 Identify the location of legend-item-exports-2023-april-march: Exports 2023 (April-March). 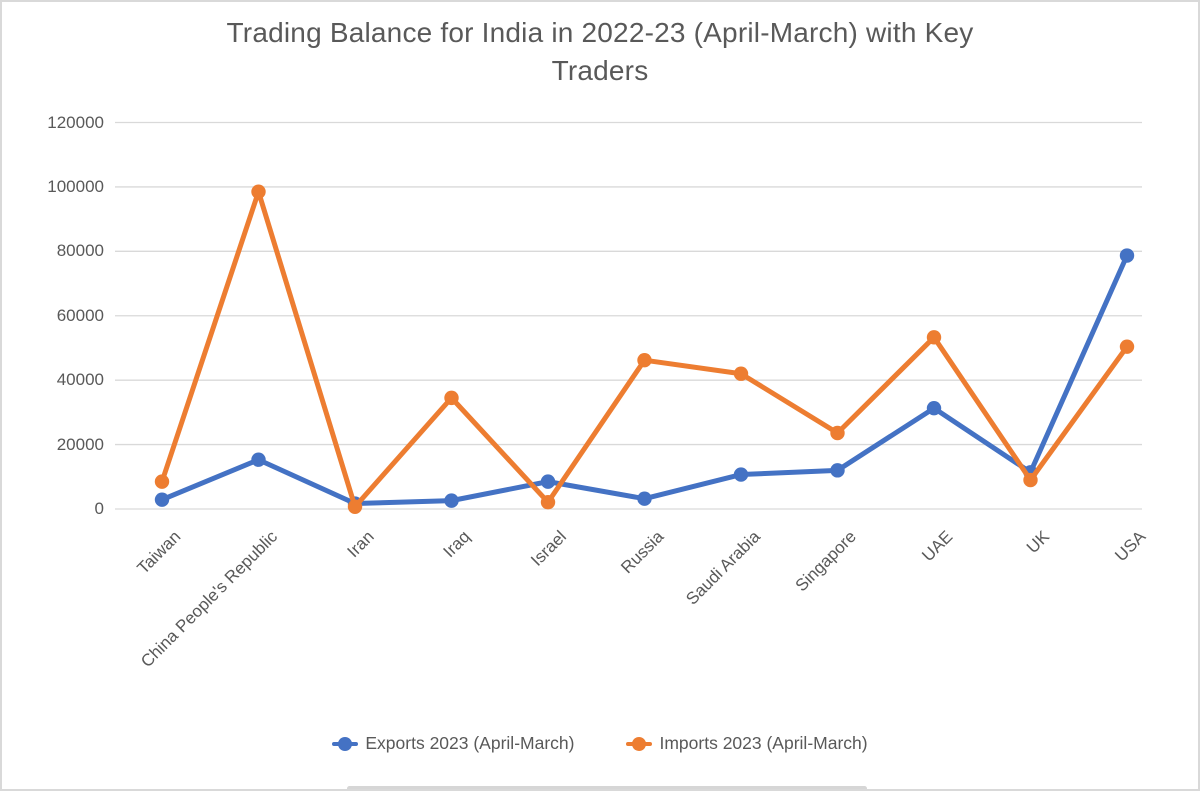
(453, 743).